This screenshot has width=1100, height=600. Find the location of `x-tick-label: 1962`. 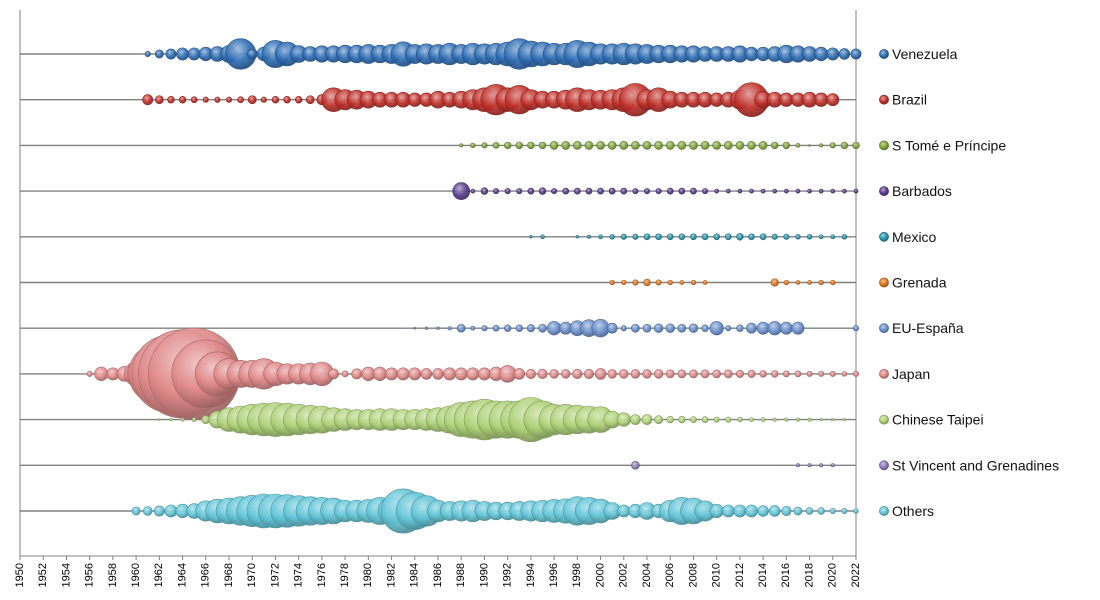

x-tick-label: 1962 is located at coordinates (159, 575).